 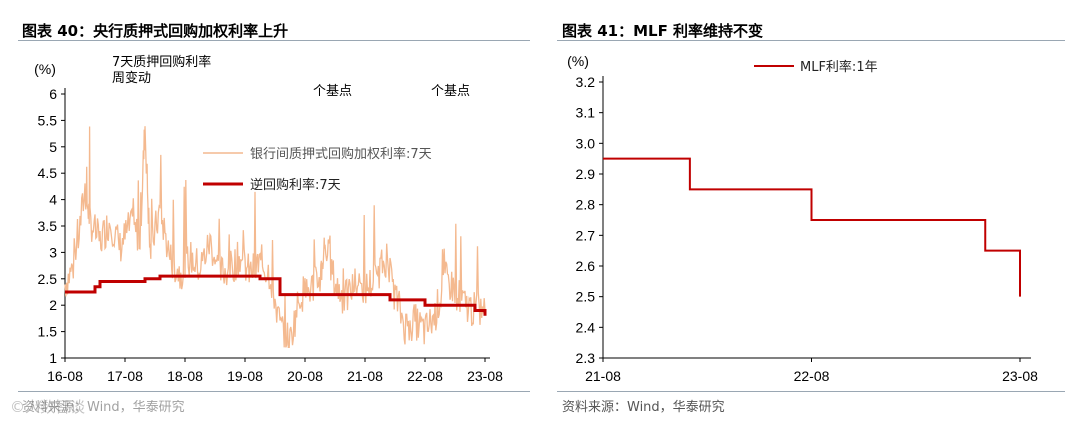 What do you see at coordinates (53, 358) in the screenshot?
I see `left-y-tick-label: 1` at bounding box center [53, 358].